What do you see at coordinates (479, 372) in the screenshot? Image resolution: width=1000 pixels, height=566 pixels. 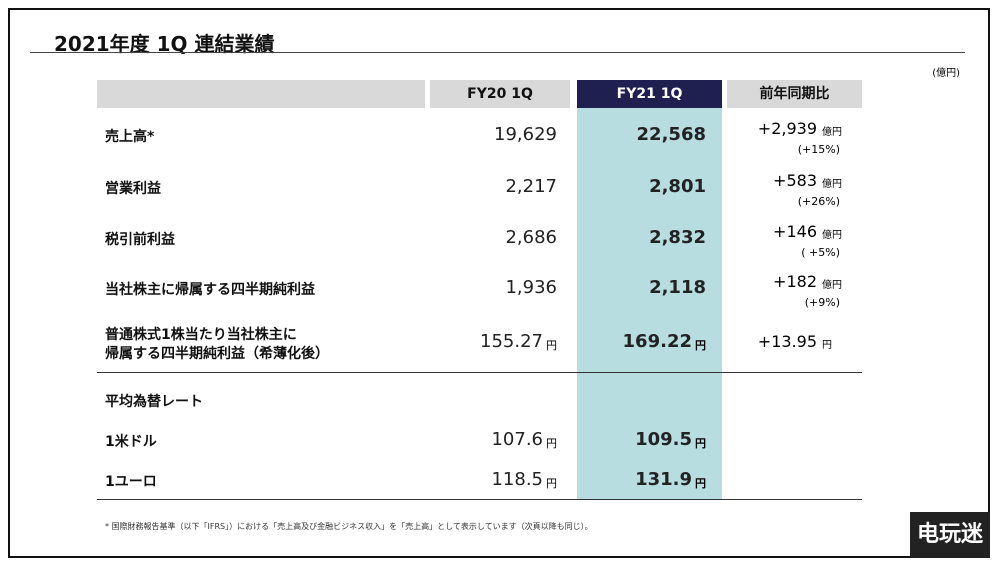 I see `divider` at bounding box center [479, 372].